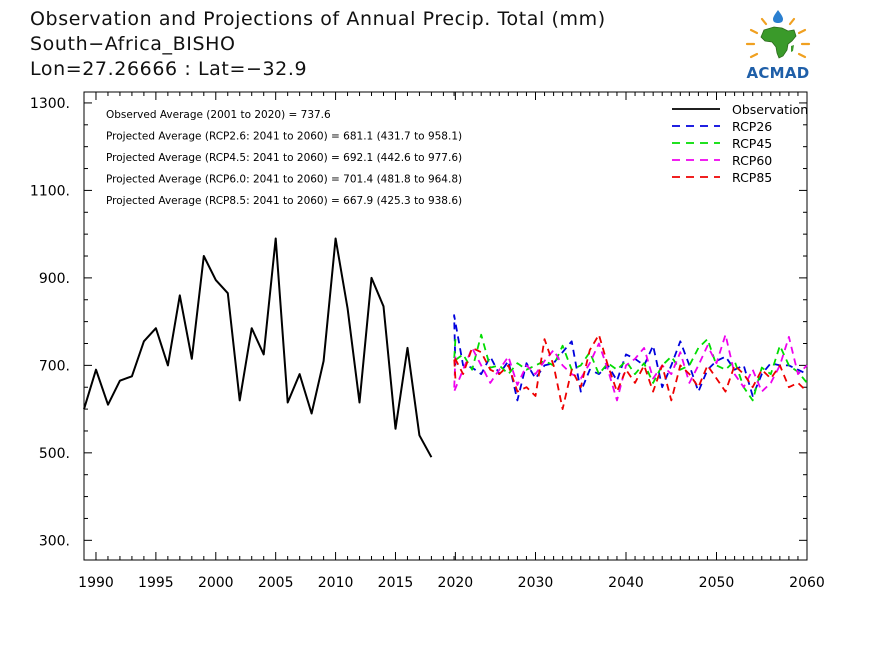 This screenshot has height=659, width=879. Describe the element at coordinates (396, 583) in the screenshot. I see `x-tick-label: 2015` at that location.